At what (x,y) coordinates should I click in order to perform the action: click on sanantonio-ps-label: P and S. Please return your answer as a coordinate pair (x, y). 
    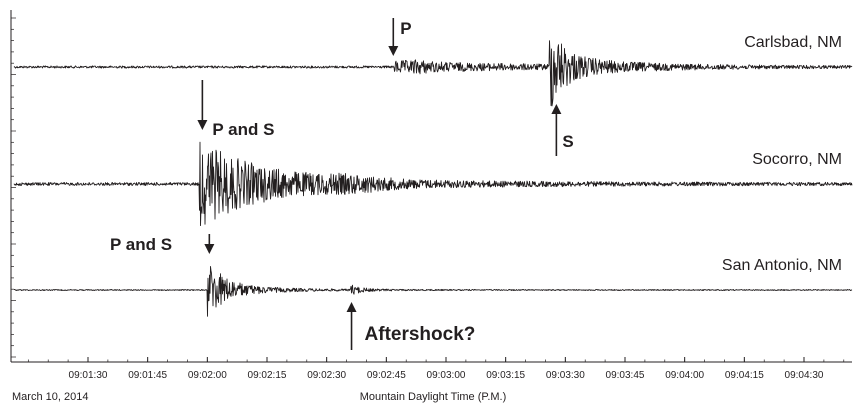
    Looking at the image, I should click on (141, 244).